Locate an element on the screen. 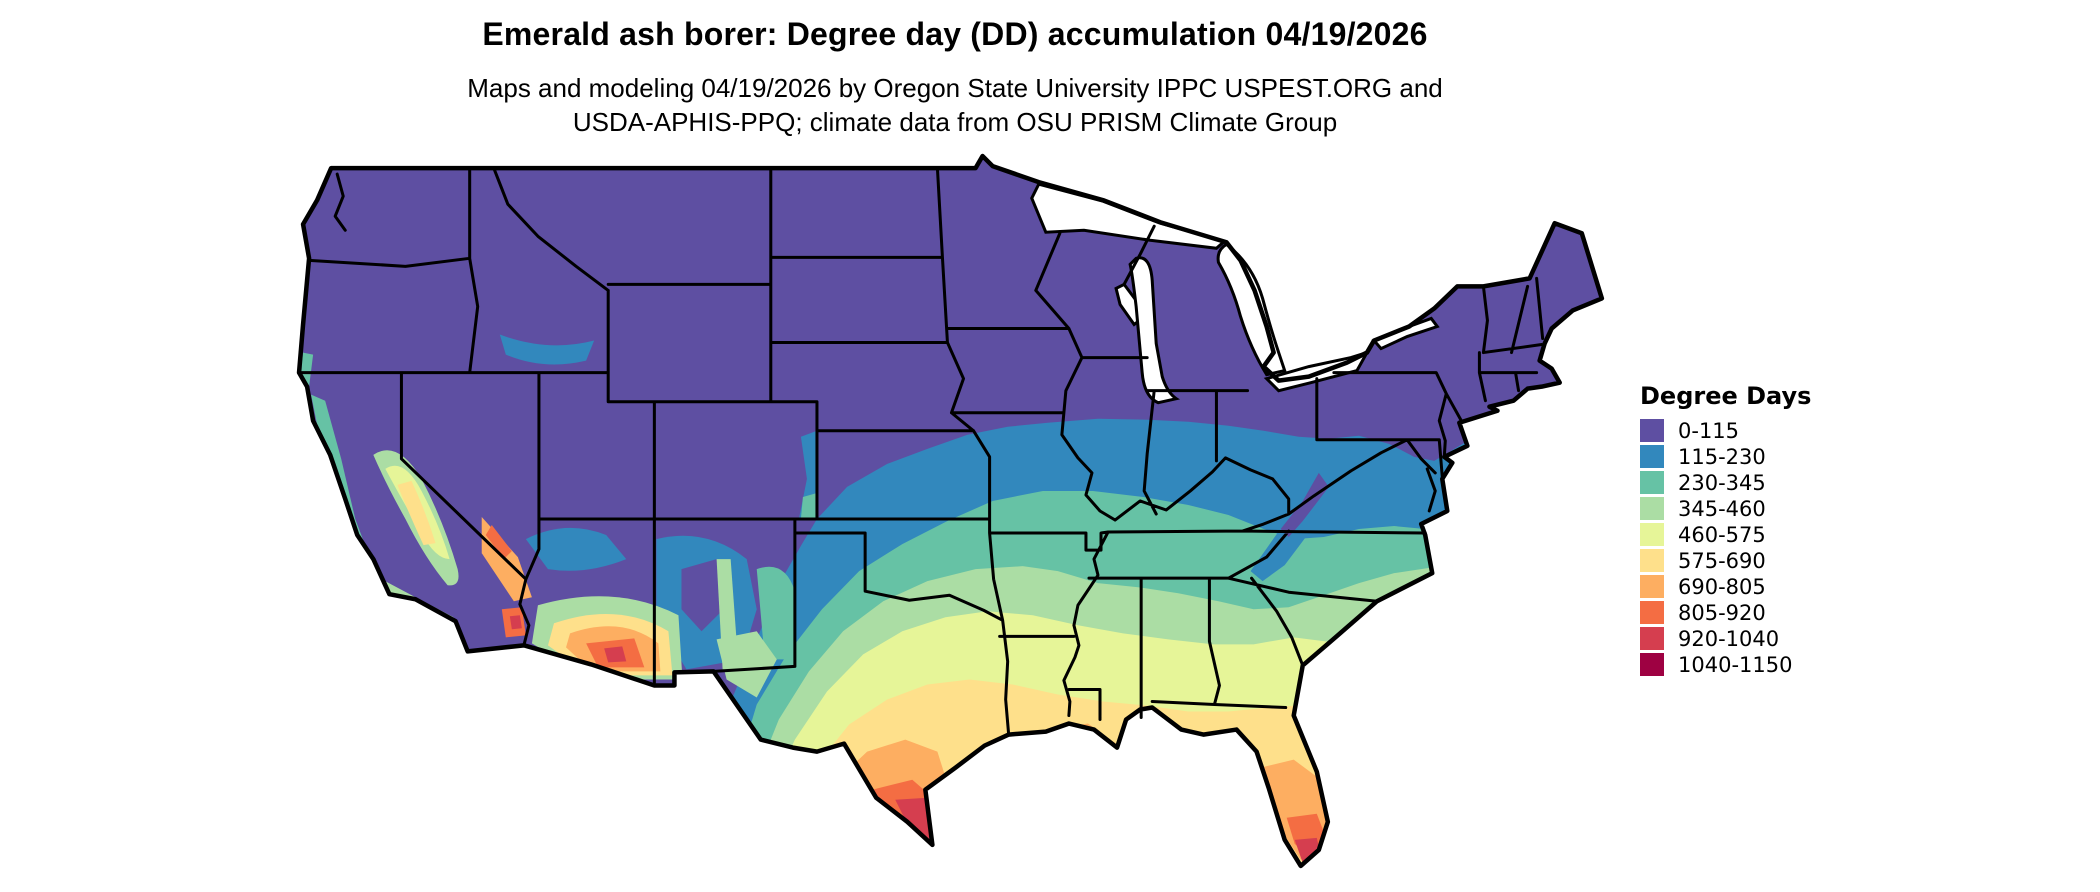 The height and width of the screenshot is (892, 2100). legend-row: 345-460 is located at coordinates (1725, 508).